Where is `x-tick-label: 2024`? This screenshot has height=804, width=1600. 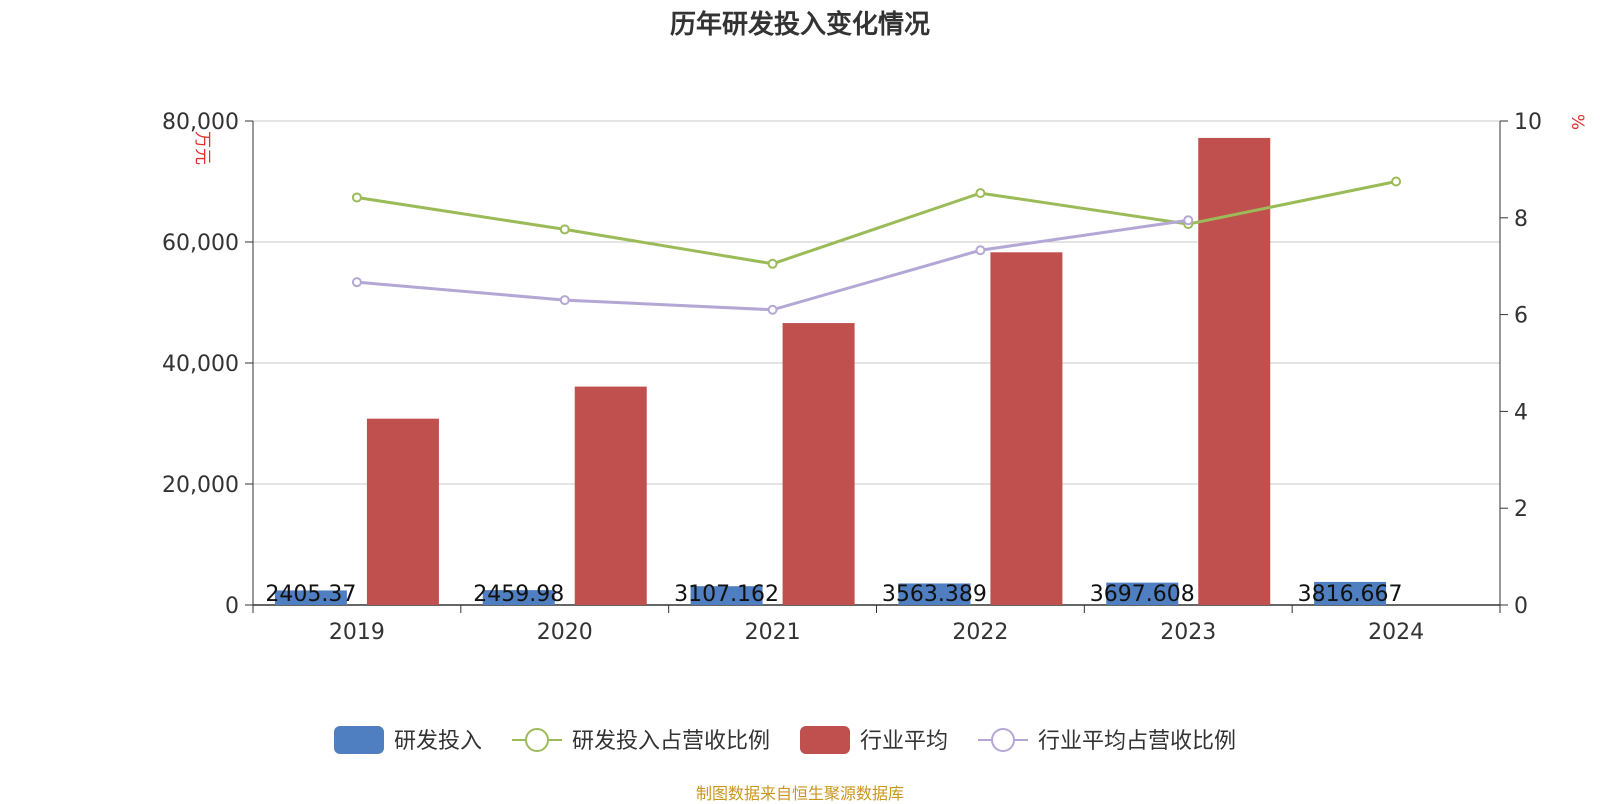
x-tick-label: 2024 is located at coordinates (1396, 632).